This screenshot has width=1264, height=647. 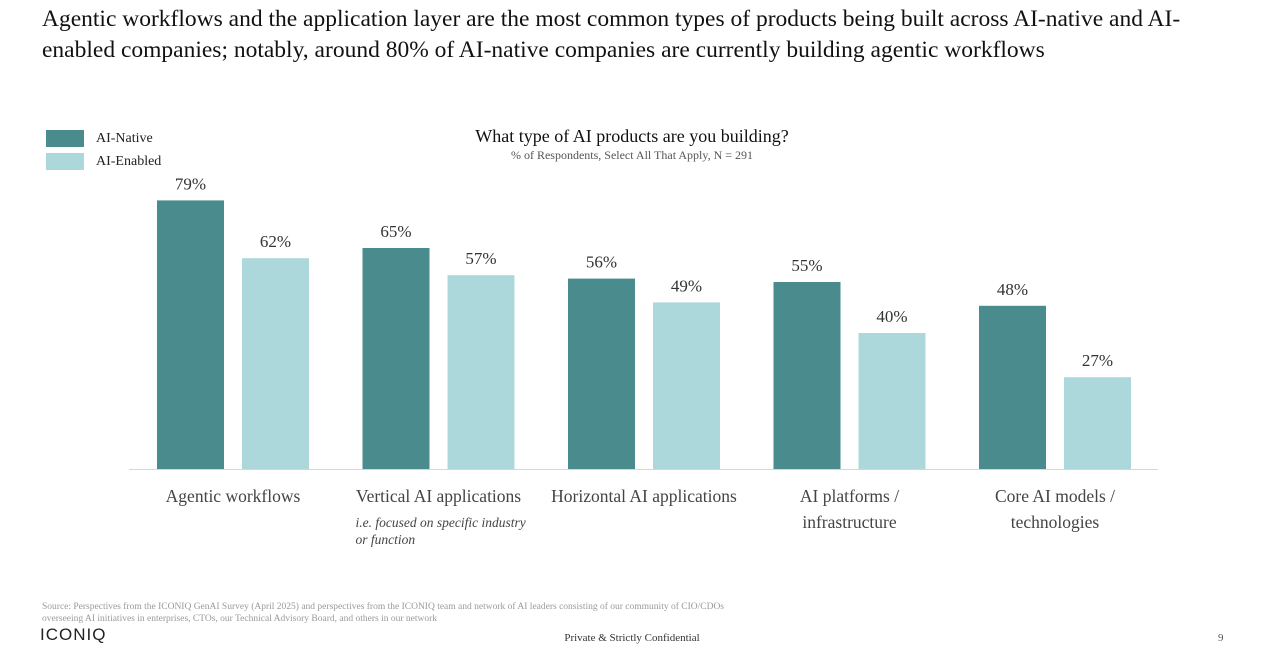 What do you see at coordinates (1097, 423) in the screenshot?
I see `bar-ai-enabled-core-ai-models-technologies` at bounding box center [1097, 423].